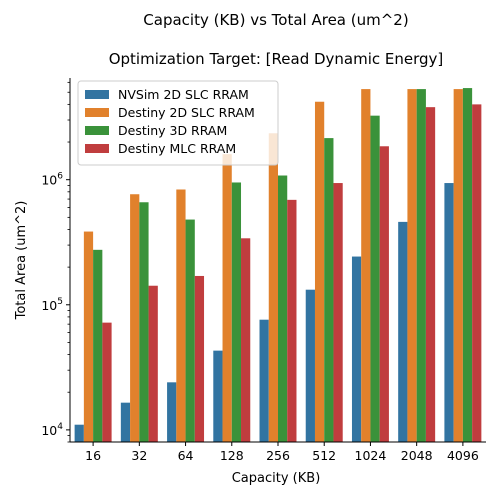 The height and width of the screenshot is (500, 500). I want to click on x-ticks: 16 32 64 128 256 512 1024 2048 4096, so click(282, 452).